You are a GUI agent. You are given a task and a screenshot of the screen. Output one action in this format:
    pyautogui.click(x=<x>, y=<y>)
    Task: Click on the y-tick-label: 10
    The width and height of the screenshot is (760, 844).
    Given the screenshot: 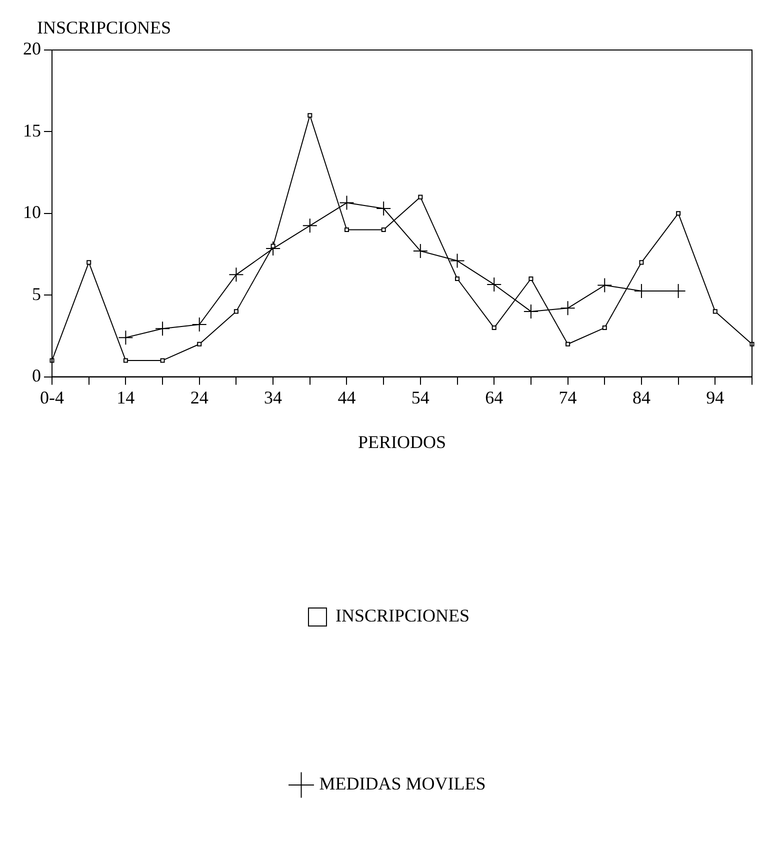 What is the action you would take?
    pyautogui.click(x=32, y=212)
    